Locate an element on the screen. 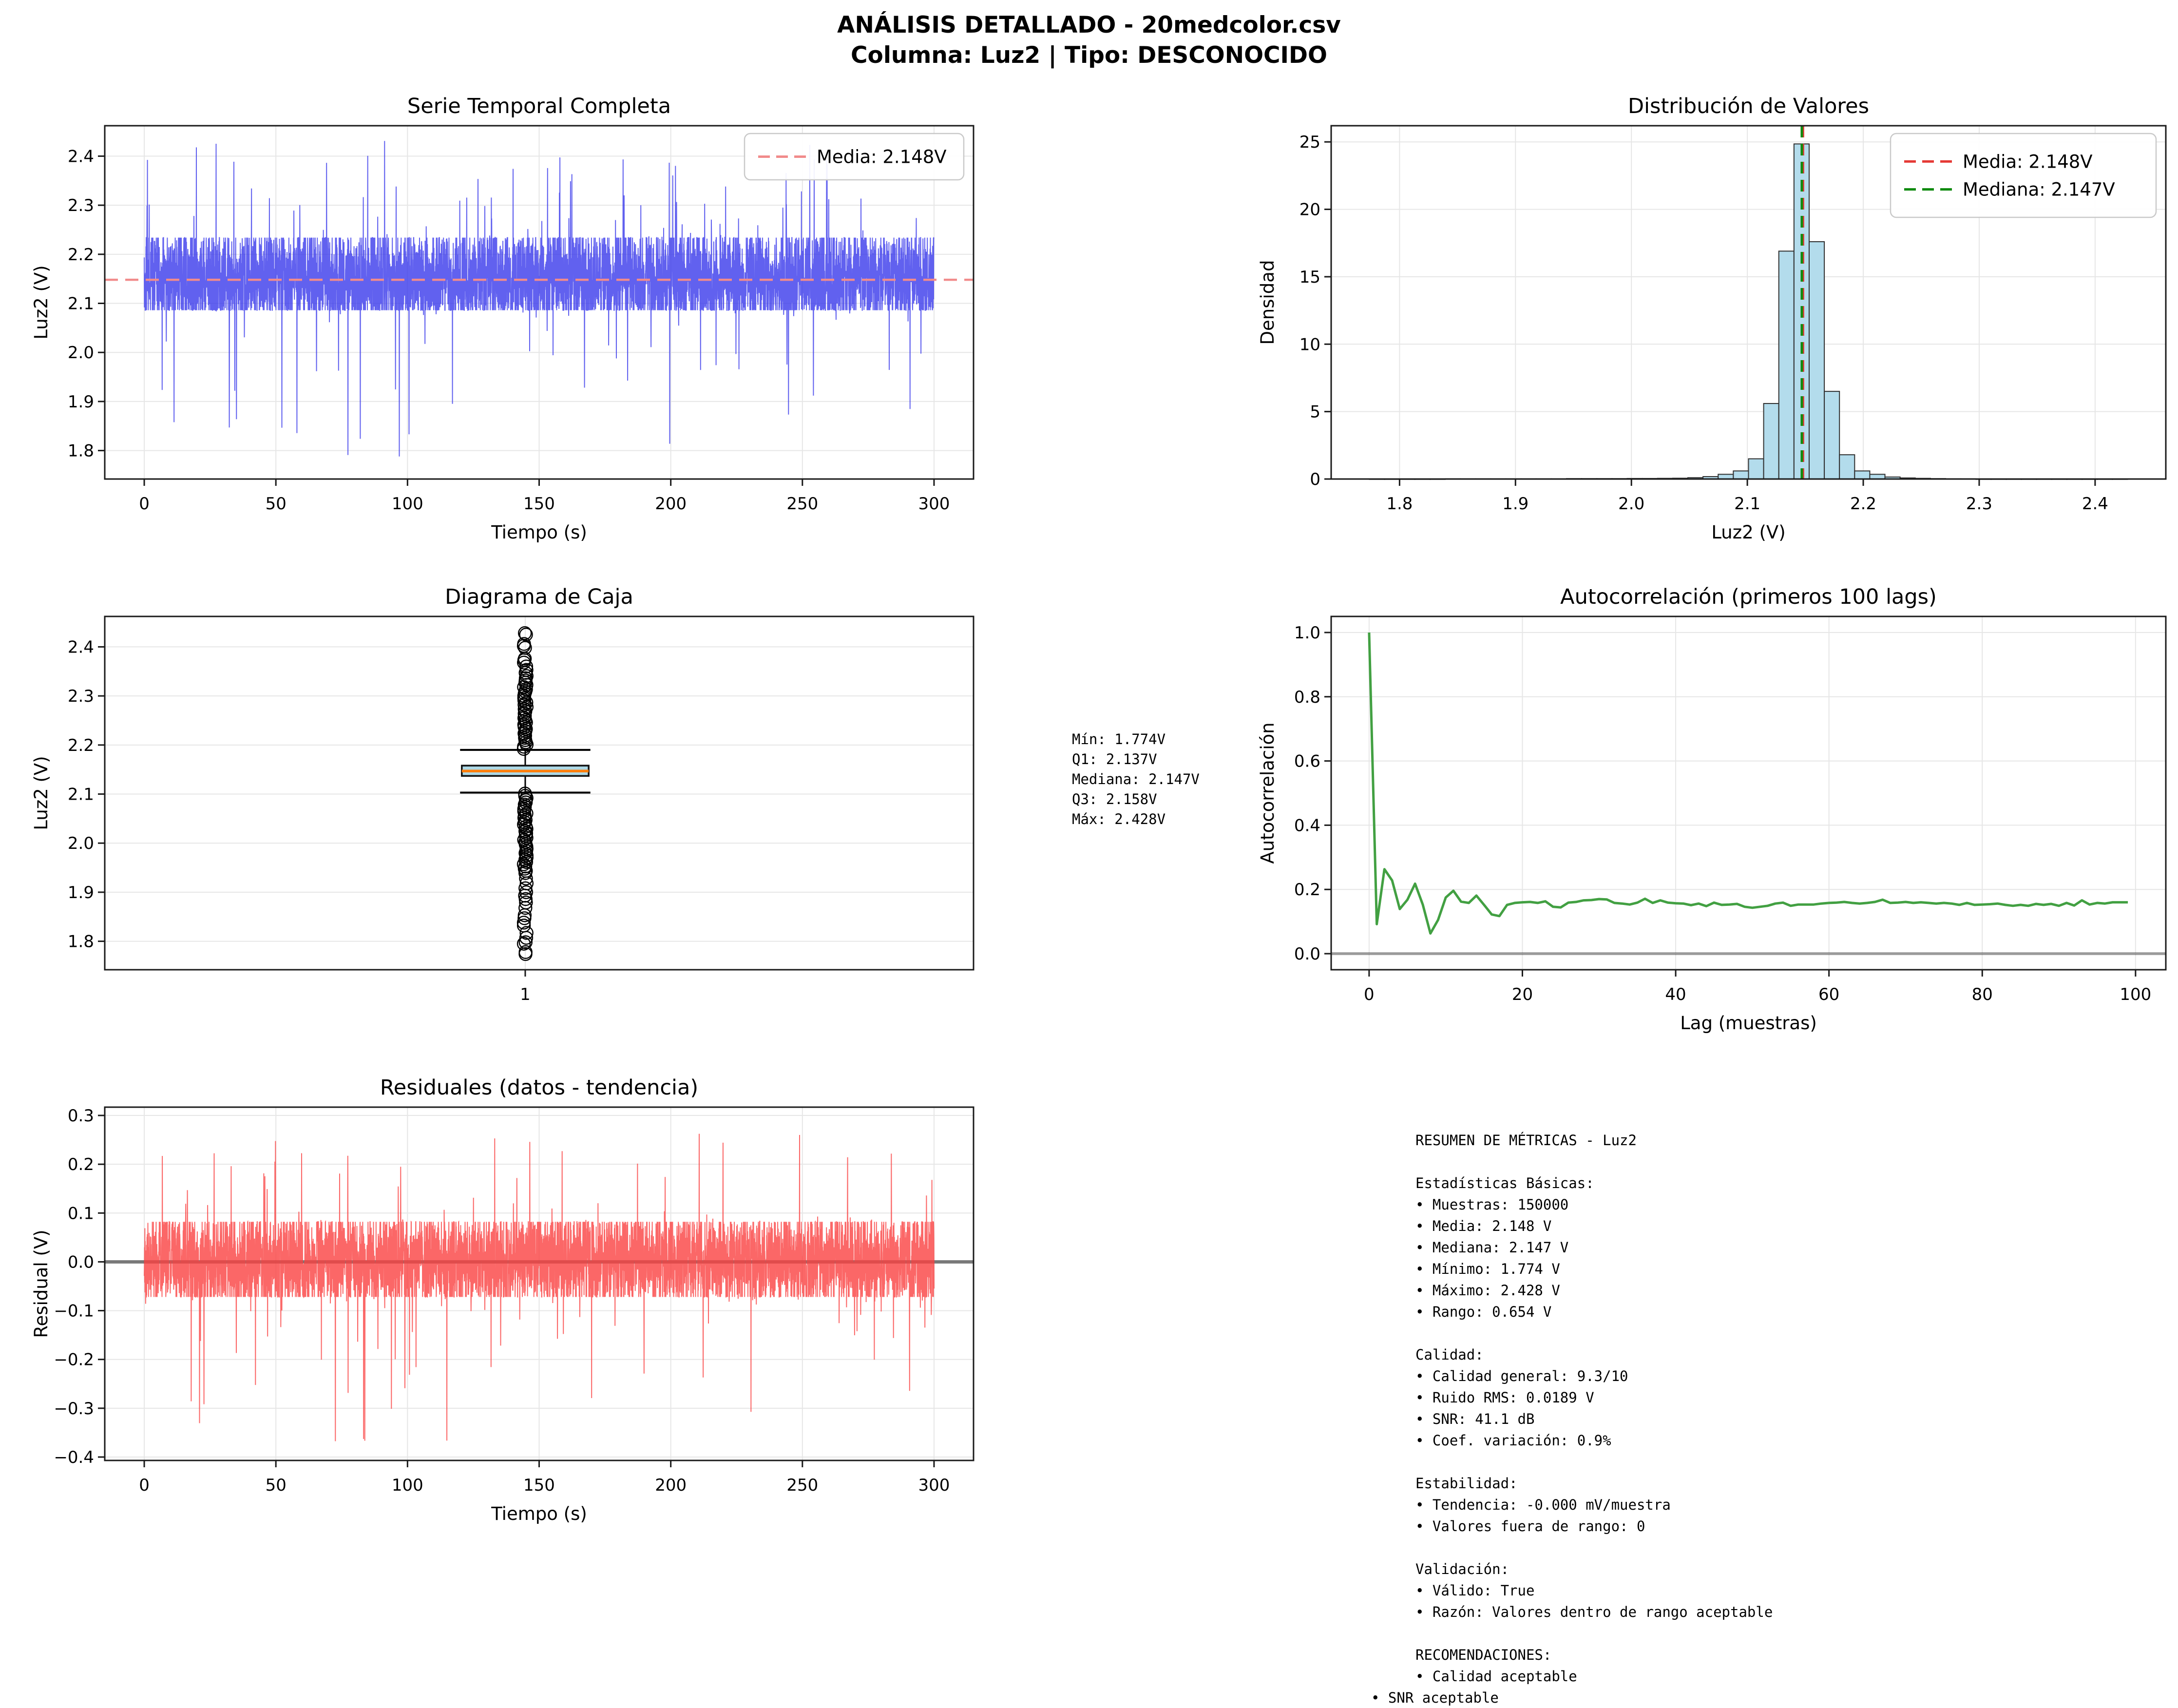 This screenshot has height=1708, width=2178. legend-label: Media: 2.148V is located at coordinates (882, 157).